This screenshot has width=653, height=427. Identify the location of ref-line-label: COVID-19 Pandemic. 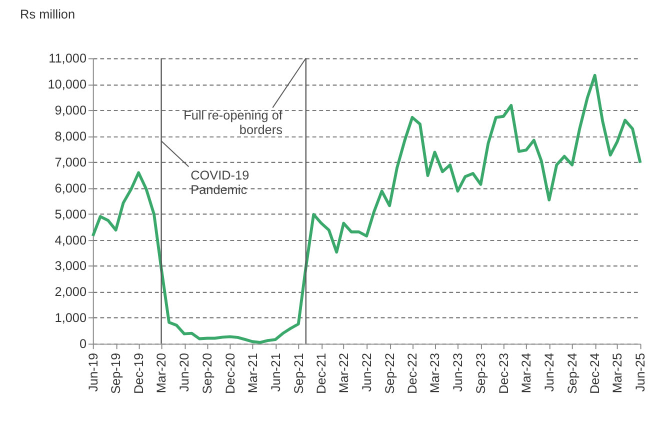
(220, 183).